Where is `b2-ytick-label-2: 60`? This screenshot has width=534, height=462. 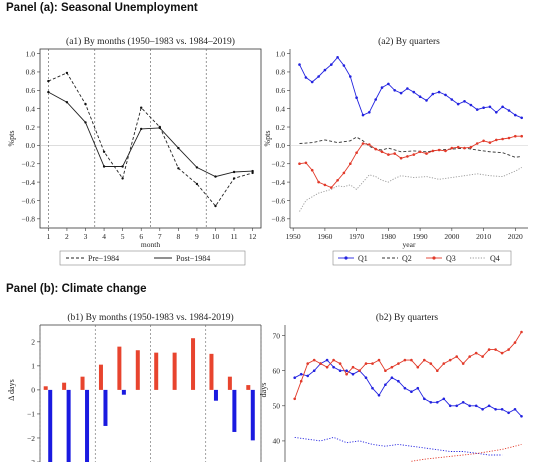
b2-ytick-label-2: 60 is located at coordinates (277, 370).